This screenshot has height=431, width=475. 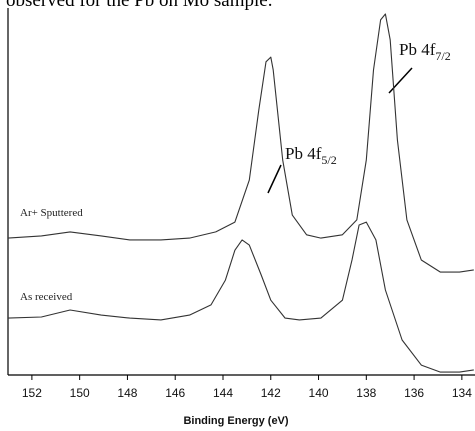 I want to click on x-tick-label: 152, so click(x=32, y=393).